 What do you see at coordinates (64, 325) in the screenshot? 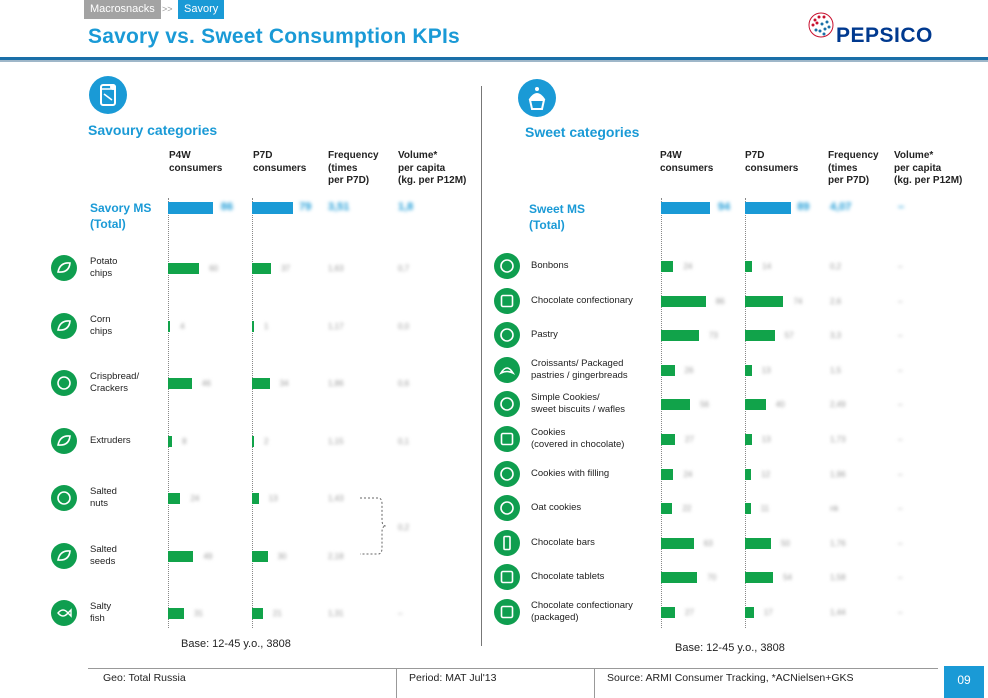
I see `corn-chips-icon` at bounding box center [64, 325].